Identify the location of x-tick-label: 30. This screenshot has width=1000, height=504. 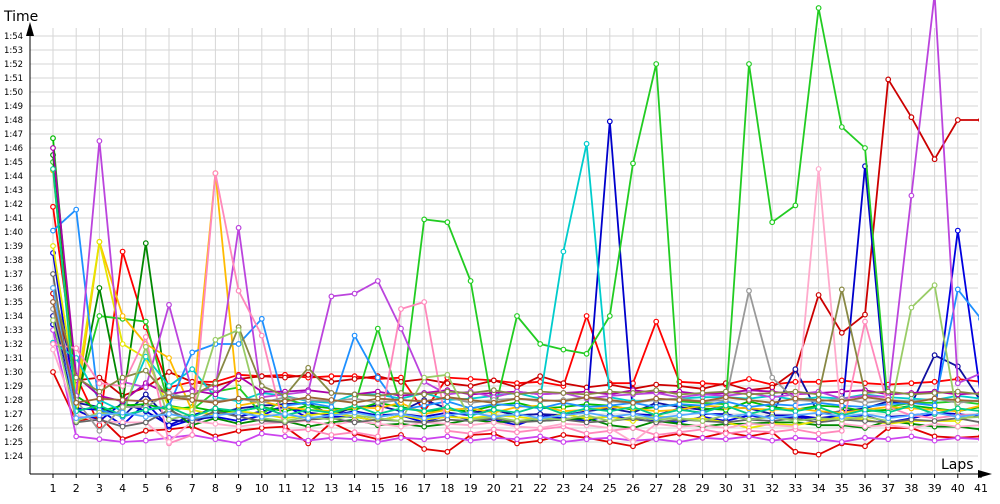
(726, 488).